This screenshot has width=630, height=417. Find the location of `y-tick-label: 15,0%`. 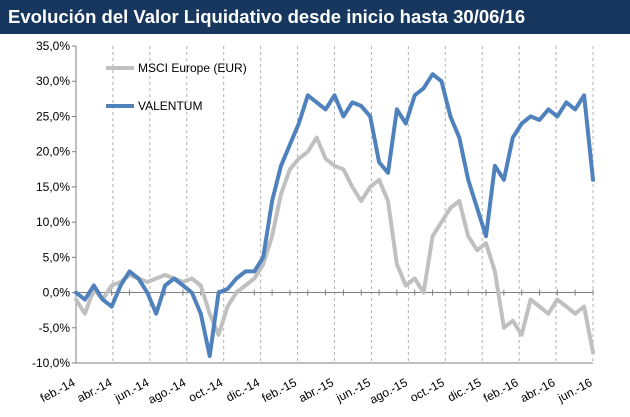

y-tick-label: 15,0% is located at coordinates (53, 187).